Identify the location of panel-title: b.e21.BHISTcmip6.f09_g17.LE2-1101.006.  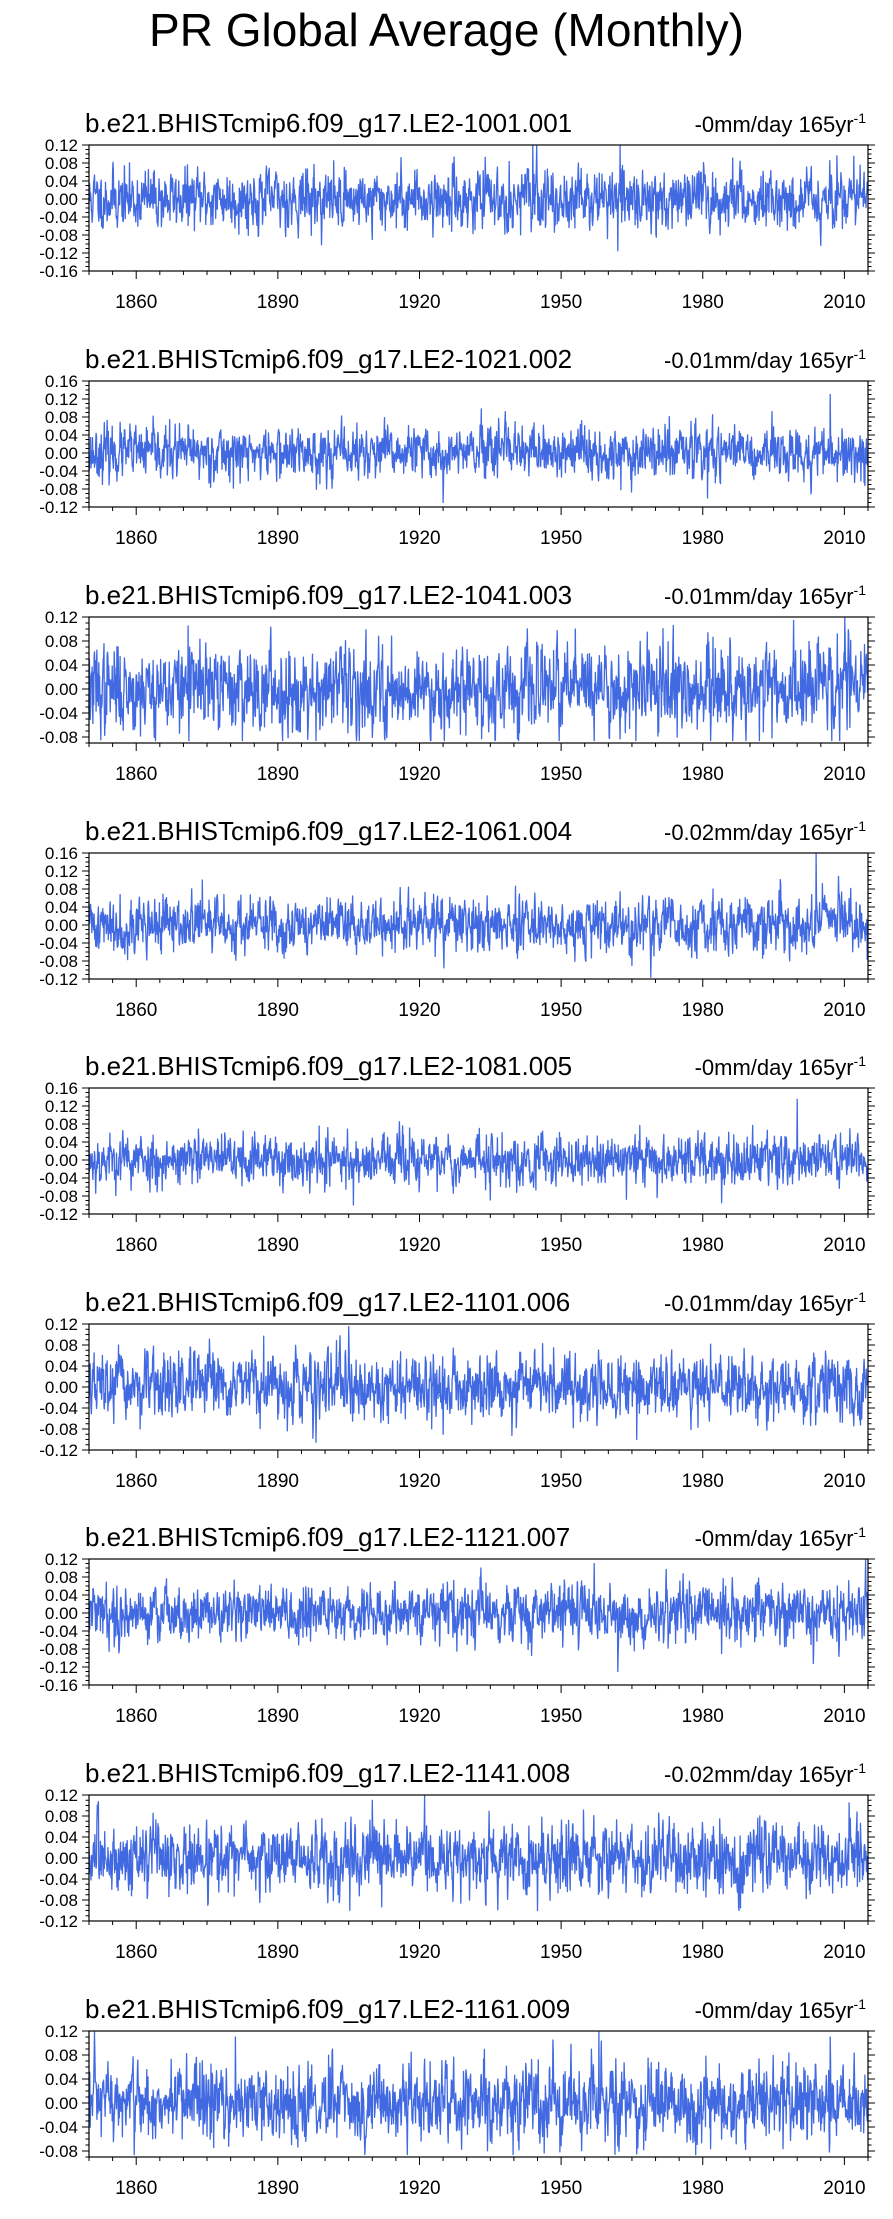
(327, 1302).